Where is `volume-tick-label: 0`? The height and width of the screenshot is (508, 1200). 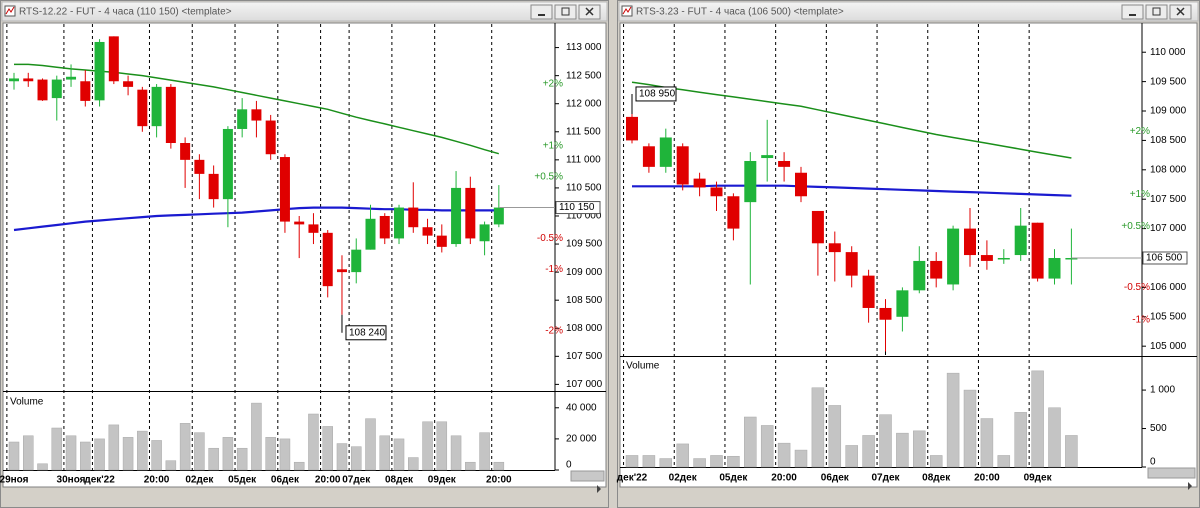 volume-tick-label: 0 is located at coordinates (569, 465).